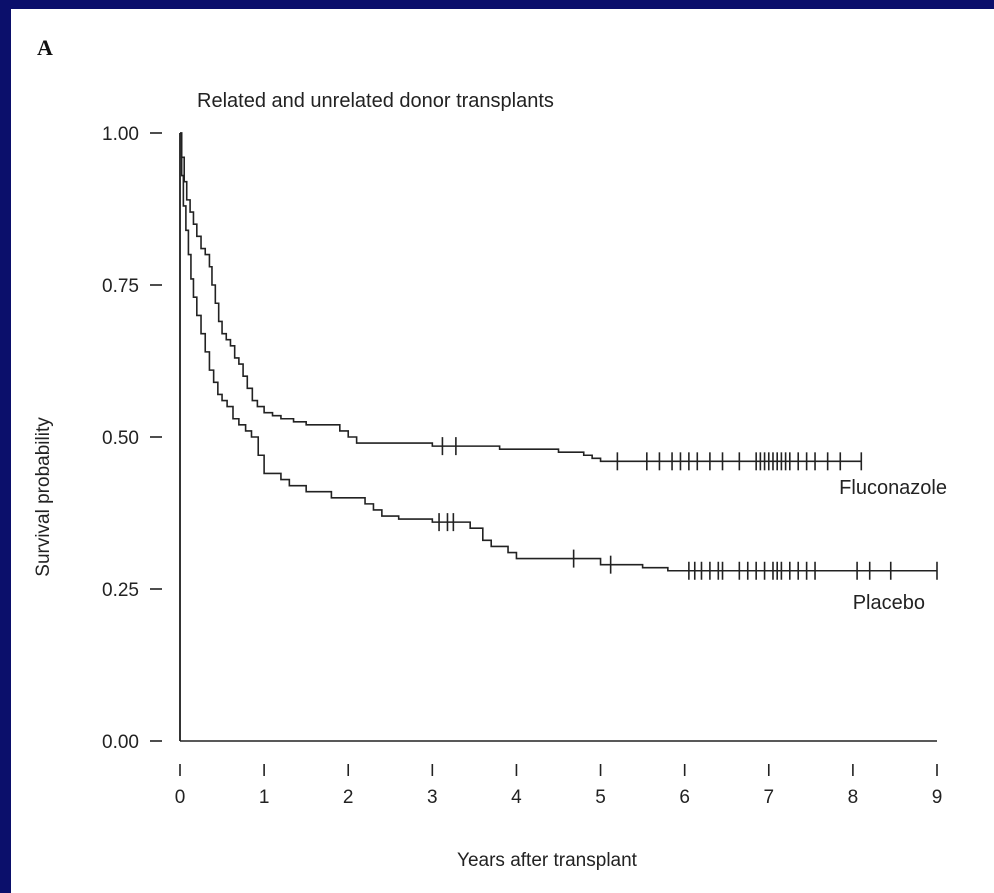  Describe the element at coordinates (120, 590) in the screenshot. I see `y-tick-label: 0.25` at that location.